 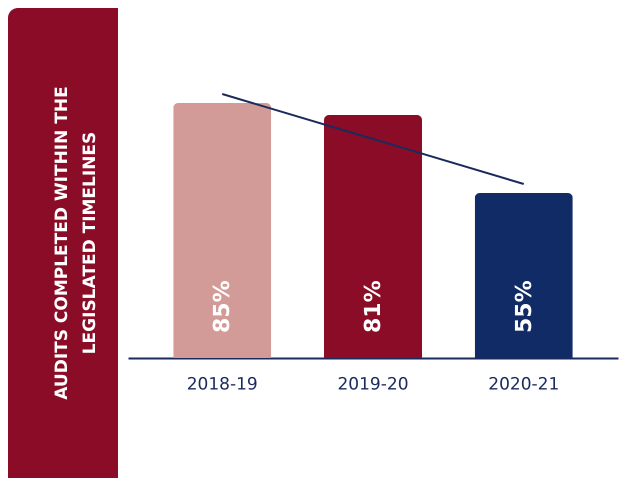 I want to click on x-tick-label: 2018-19, so click(x=222, y=384).